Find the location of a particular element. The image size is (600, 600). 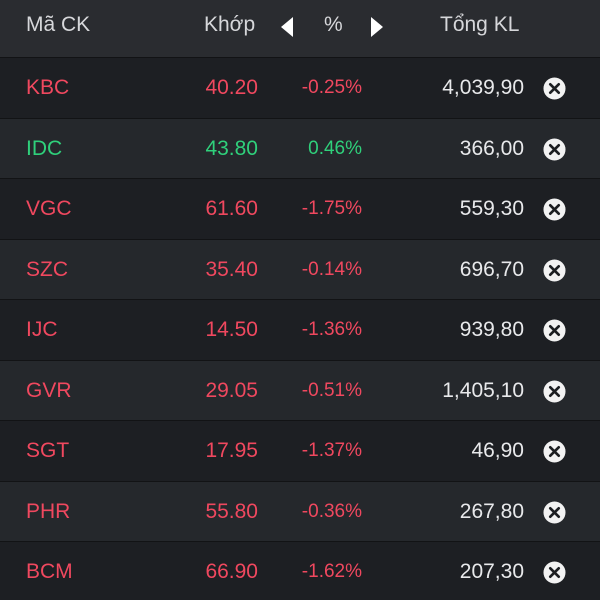

stock-symbol: GVR is located at coordinates (49, 390).